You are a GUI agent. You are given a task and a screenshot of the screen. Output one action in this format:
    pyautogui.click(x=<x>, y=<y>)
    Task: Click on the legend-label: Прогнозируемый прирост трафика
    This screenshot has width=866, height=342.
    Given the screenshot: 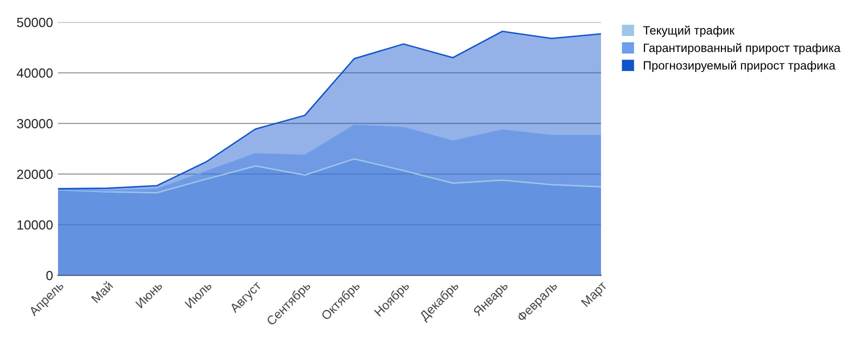 What is the action you would take?
    pyautogui.click(x=740, y=66)
    